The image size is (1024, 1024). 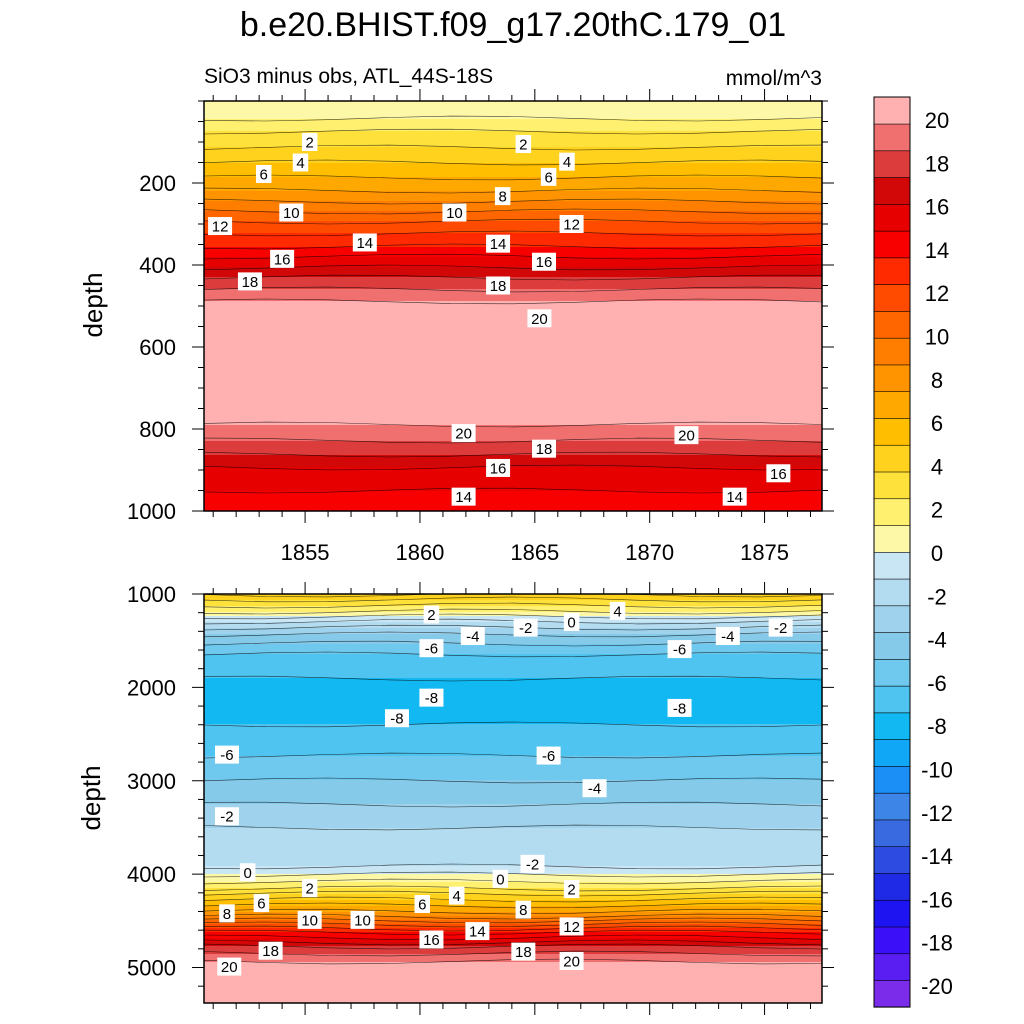 What do you see at coordinates (157, 183) in the screenshot?
I see `upper-y-tick-label: 200` at bounding box center [157, 183].